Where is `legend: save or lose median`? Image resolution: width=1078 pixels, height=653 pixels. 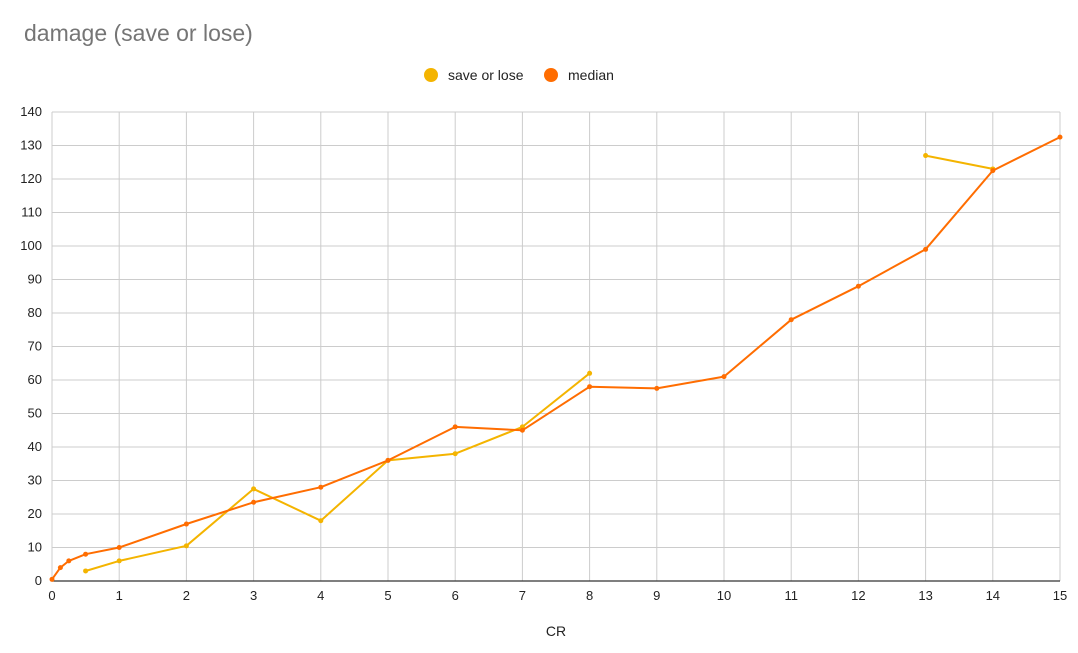 legend: save or lose median is located at coordinates (519, 75).